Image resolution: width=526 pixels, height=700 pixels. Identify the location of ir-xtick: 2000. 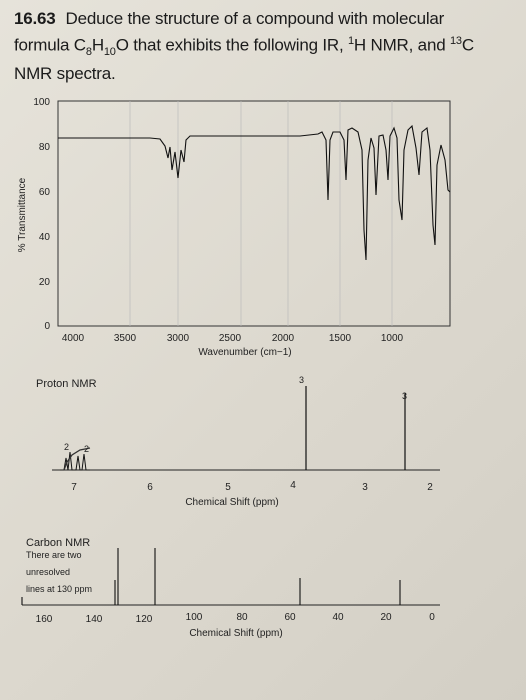
(283, 338).